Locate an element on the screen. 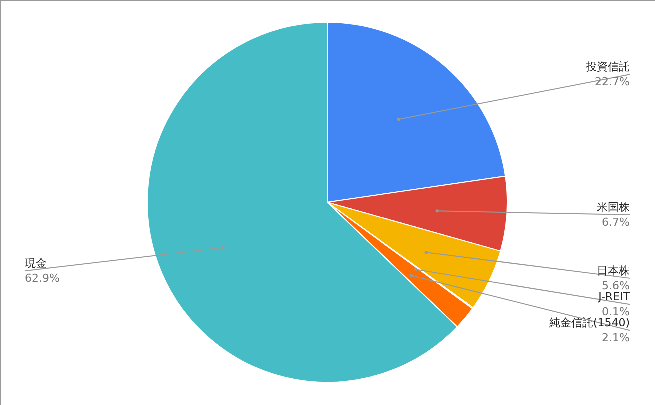  slice-label: J-REIT is located at coordinates (614, 297).